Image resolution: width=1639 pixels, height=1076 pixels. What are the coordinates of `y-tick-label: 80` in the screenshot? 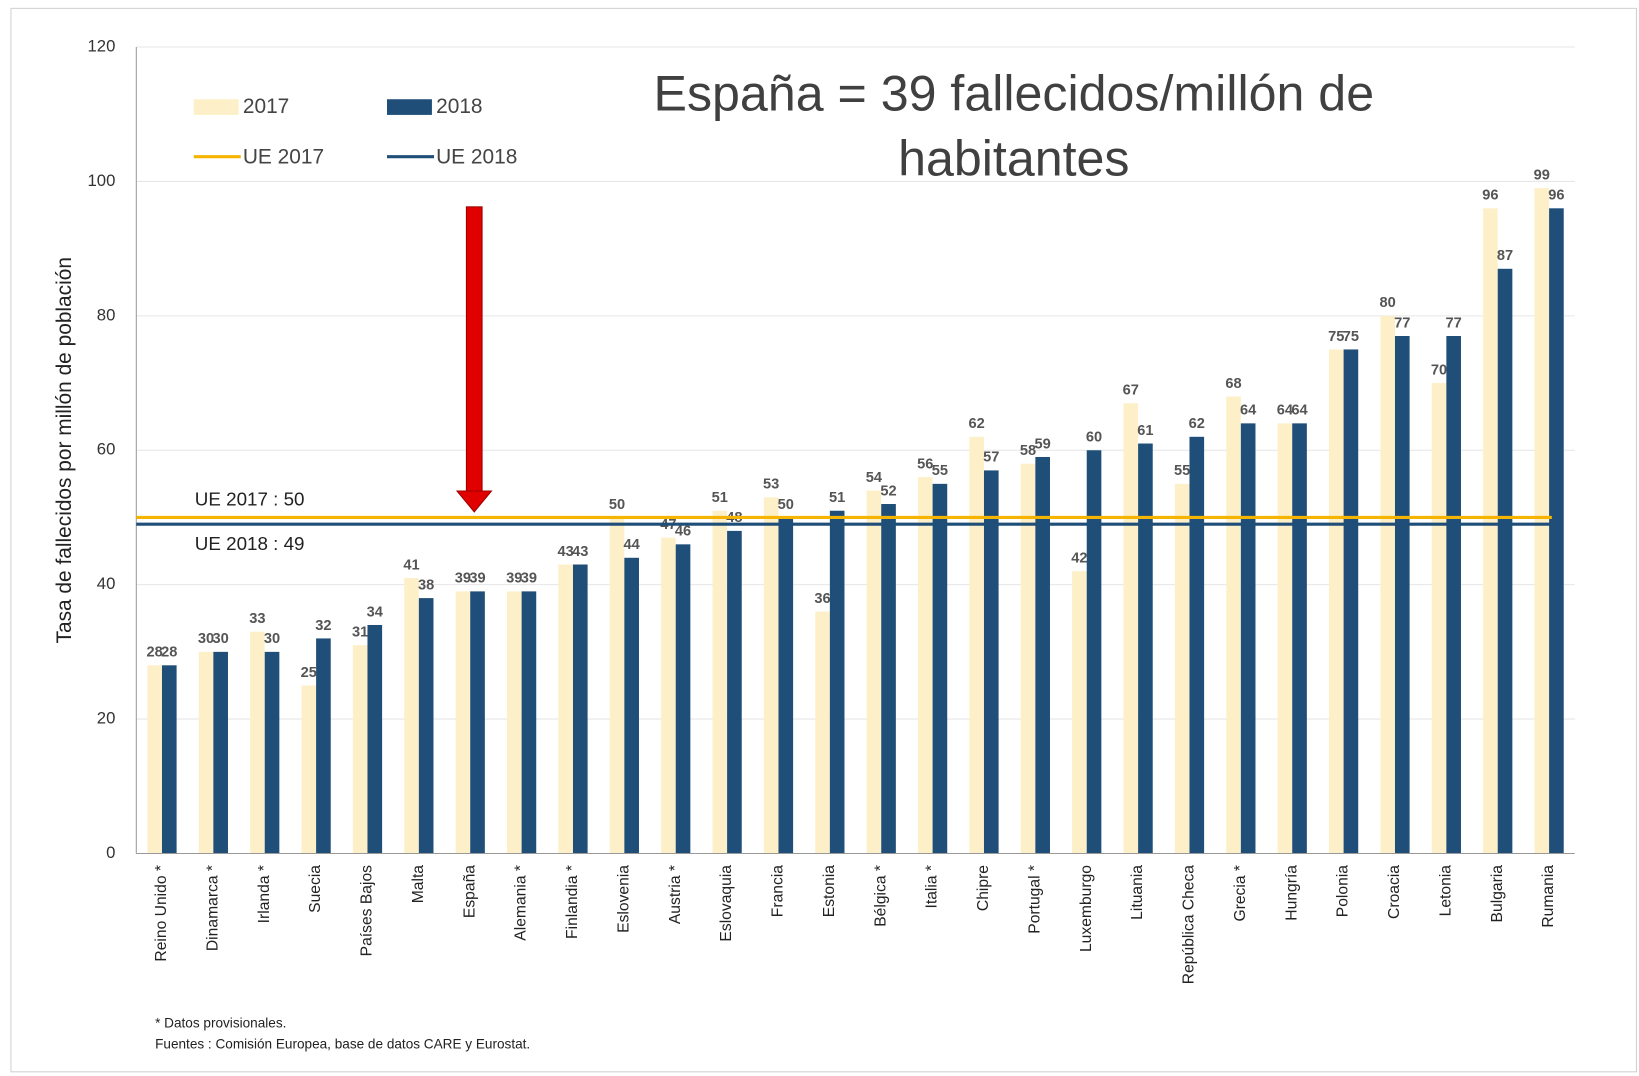 It's located at (106, 314).